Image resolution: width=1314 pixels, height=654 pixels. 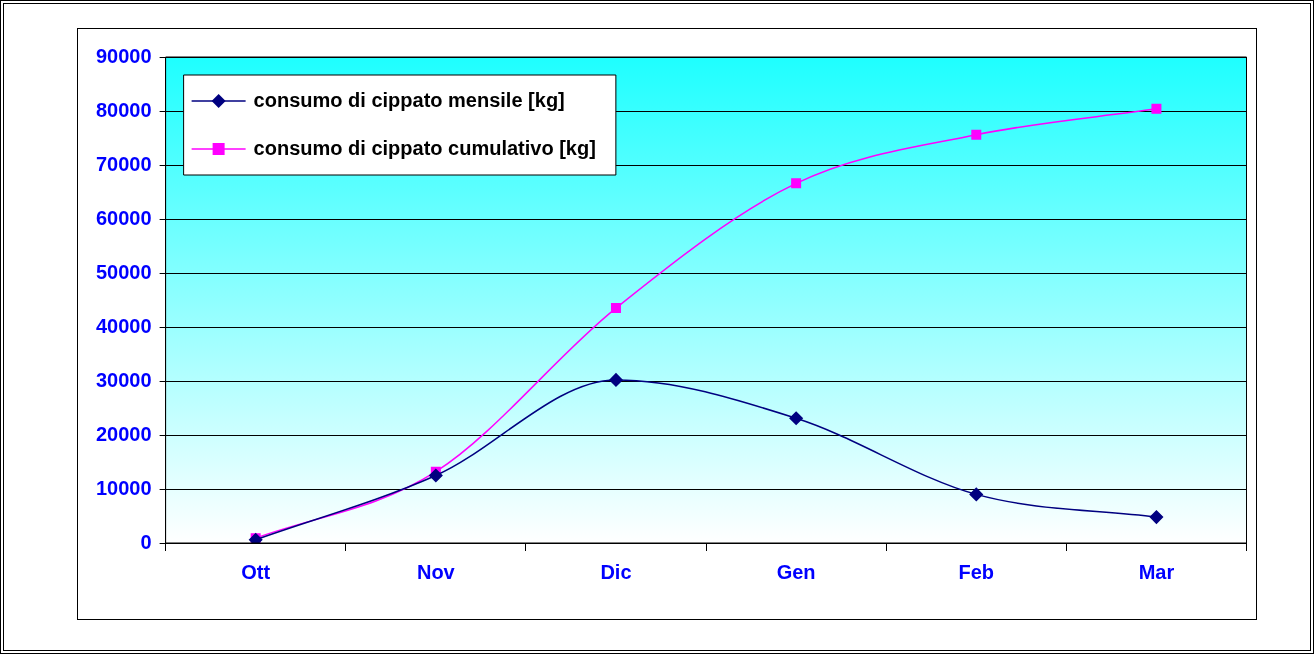 What do you see at coordinates (123, 433) in the screenshot?
I see `y-tick-label: 20000` at bounding box center [123, 433].